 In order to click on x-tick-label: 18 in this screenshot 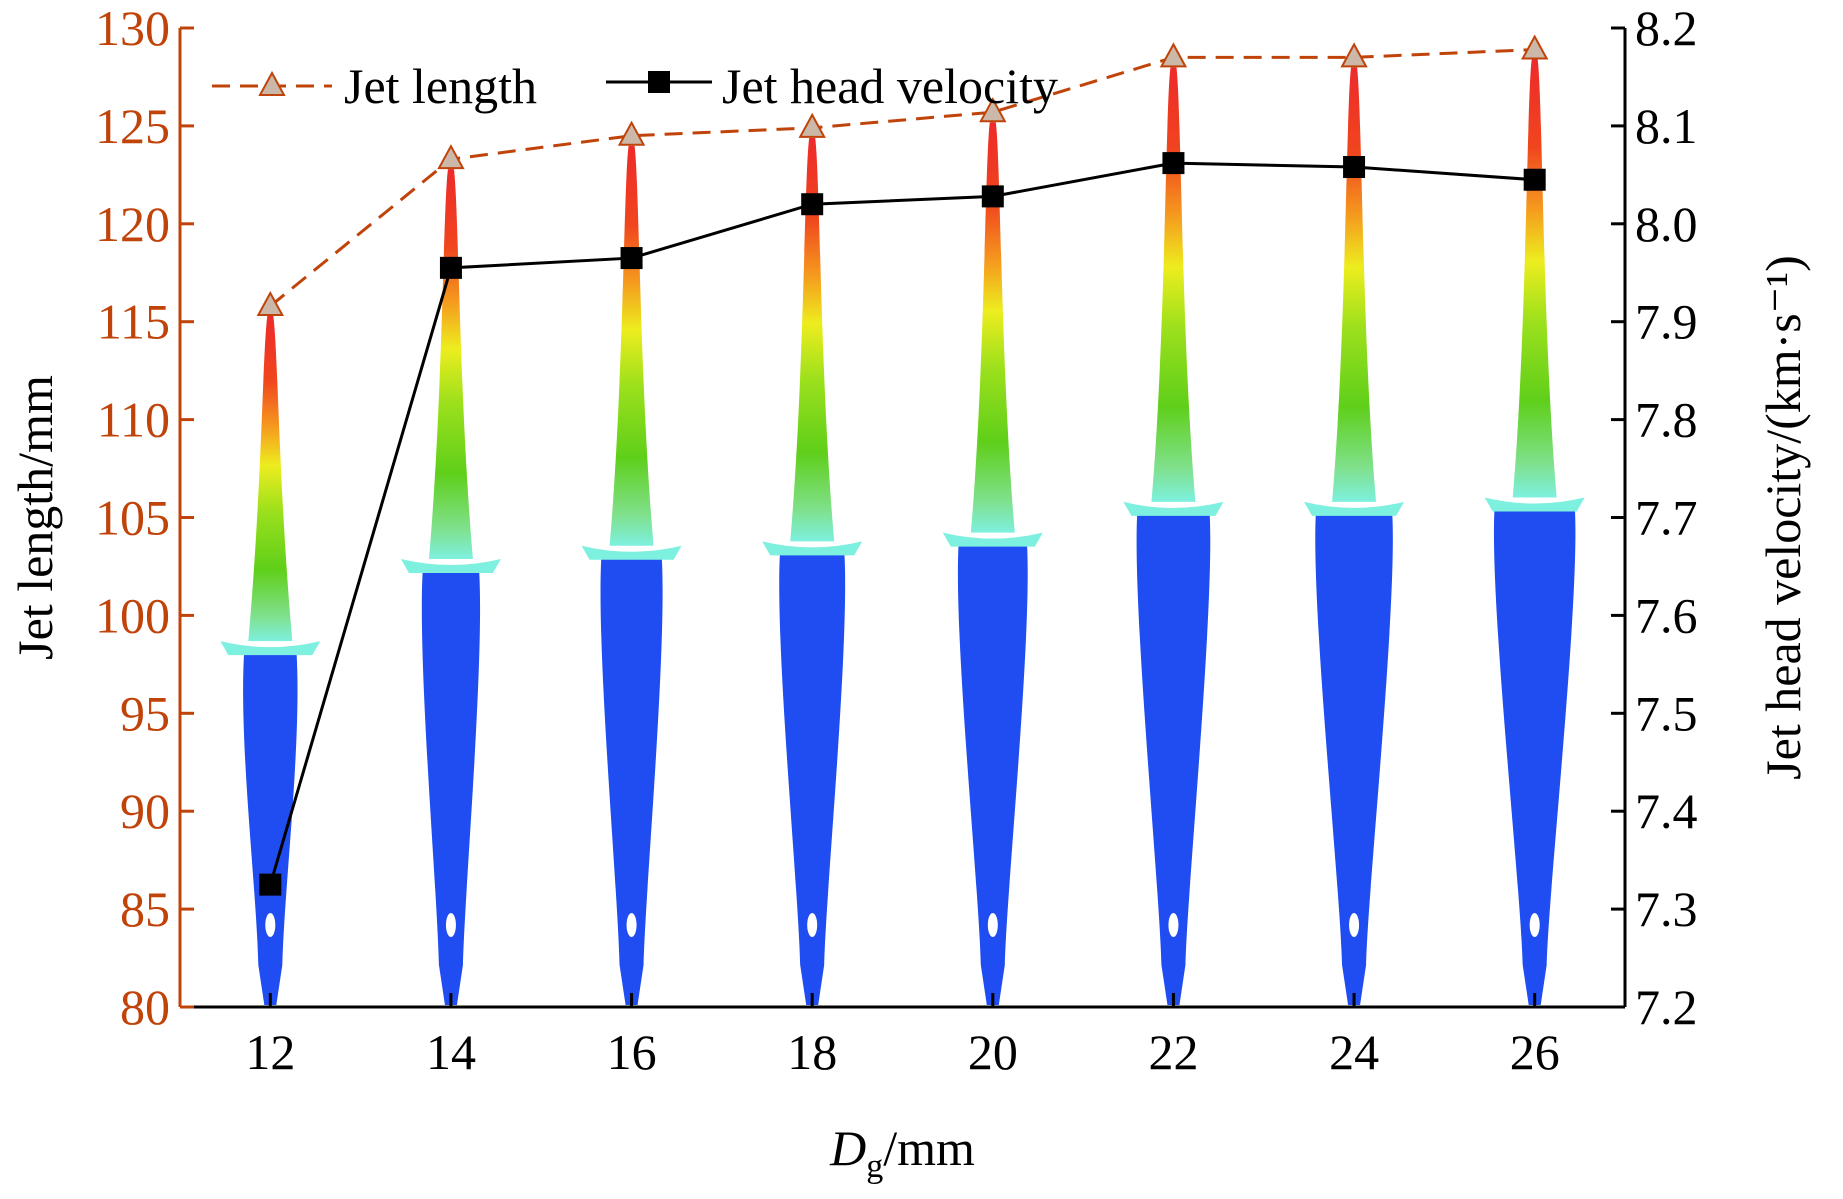, I will do `click(812, 1052)`.